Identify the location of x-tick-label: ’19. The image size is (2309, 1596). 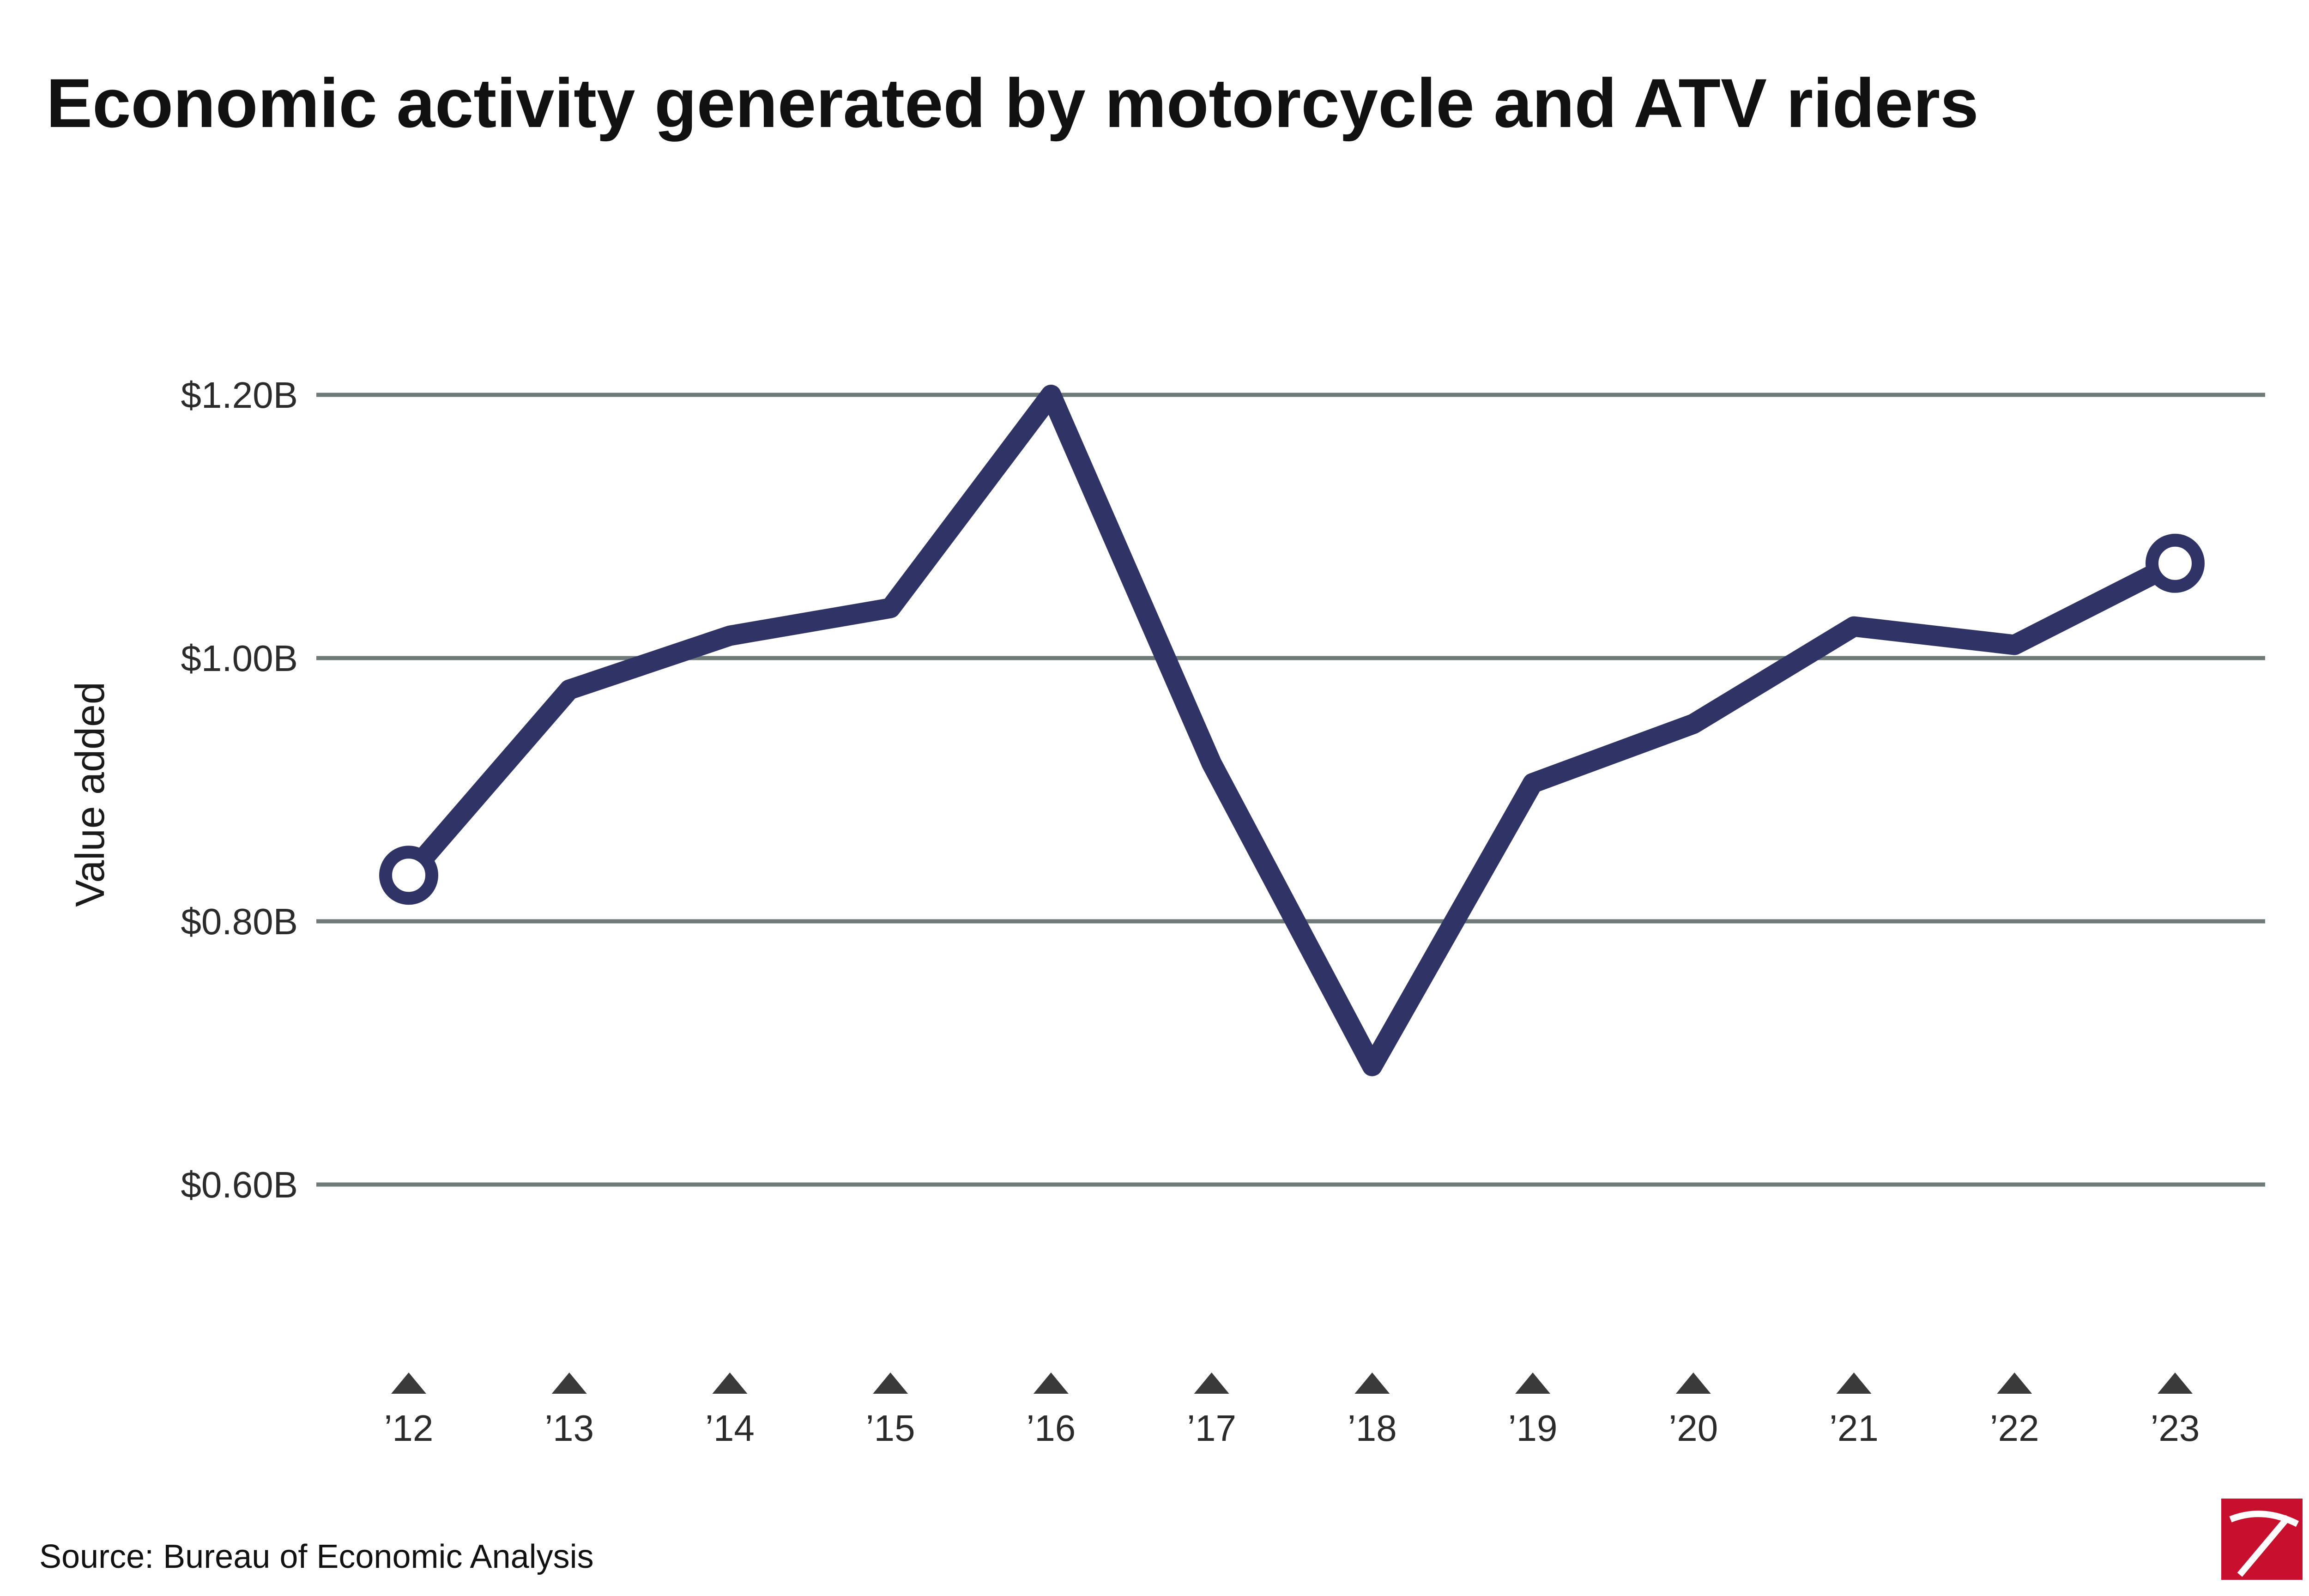
(1533, 1428).